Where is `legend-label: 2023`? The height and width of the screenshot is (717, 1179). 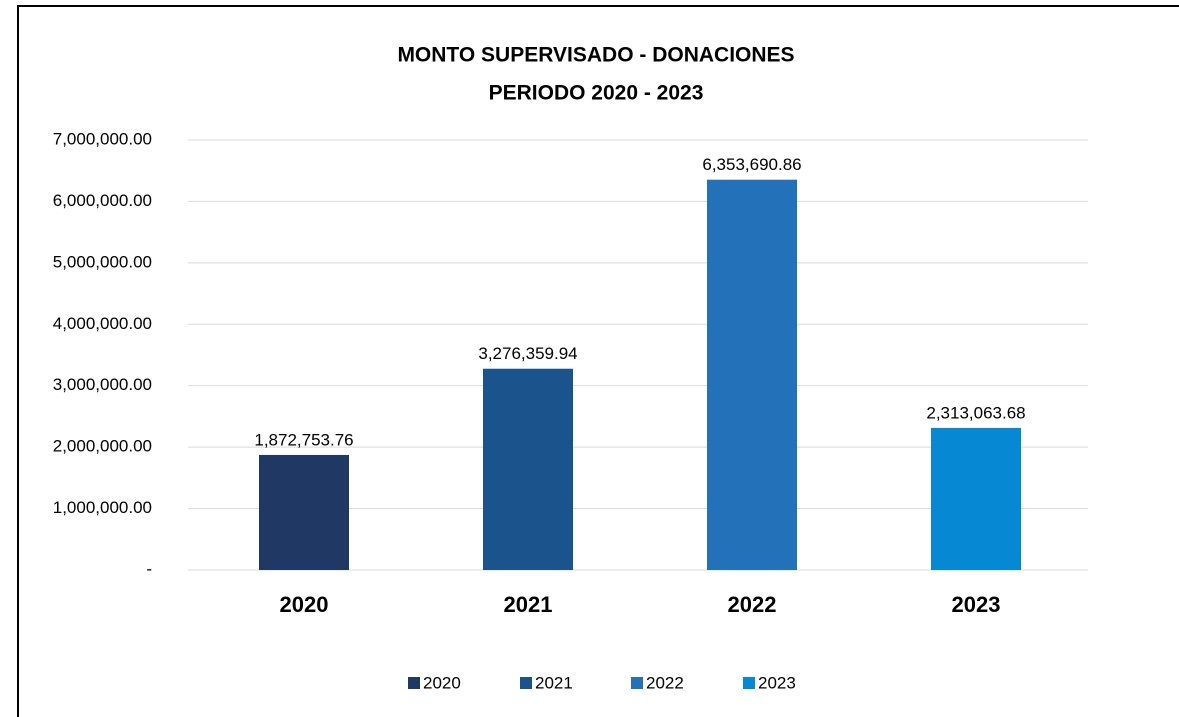 legend-label: 2023 is located at coordinates (777, 682).